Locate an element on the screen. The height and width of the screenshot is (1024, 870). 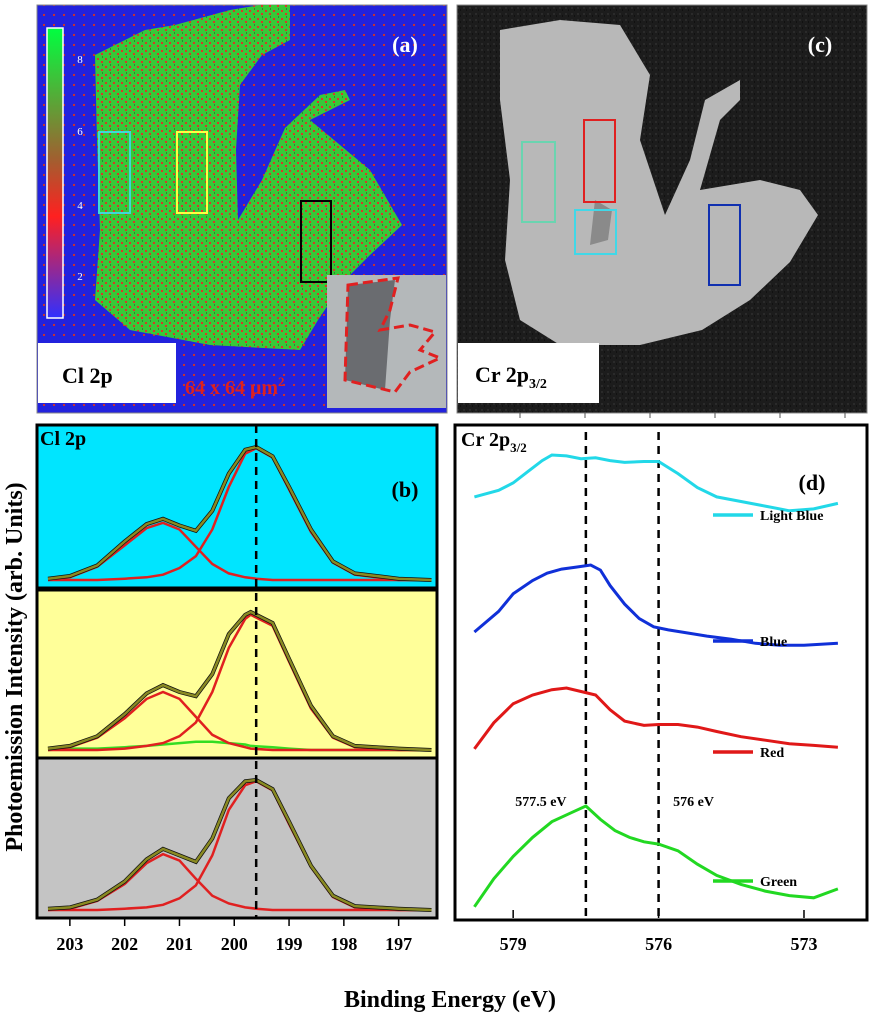
colorbar-tick: 8 is located at coordinates (80, 60).